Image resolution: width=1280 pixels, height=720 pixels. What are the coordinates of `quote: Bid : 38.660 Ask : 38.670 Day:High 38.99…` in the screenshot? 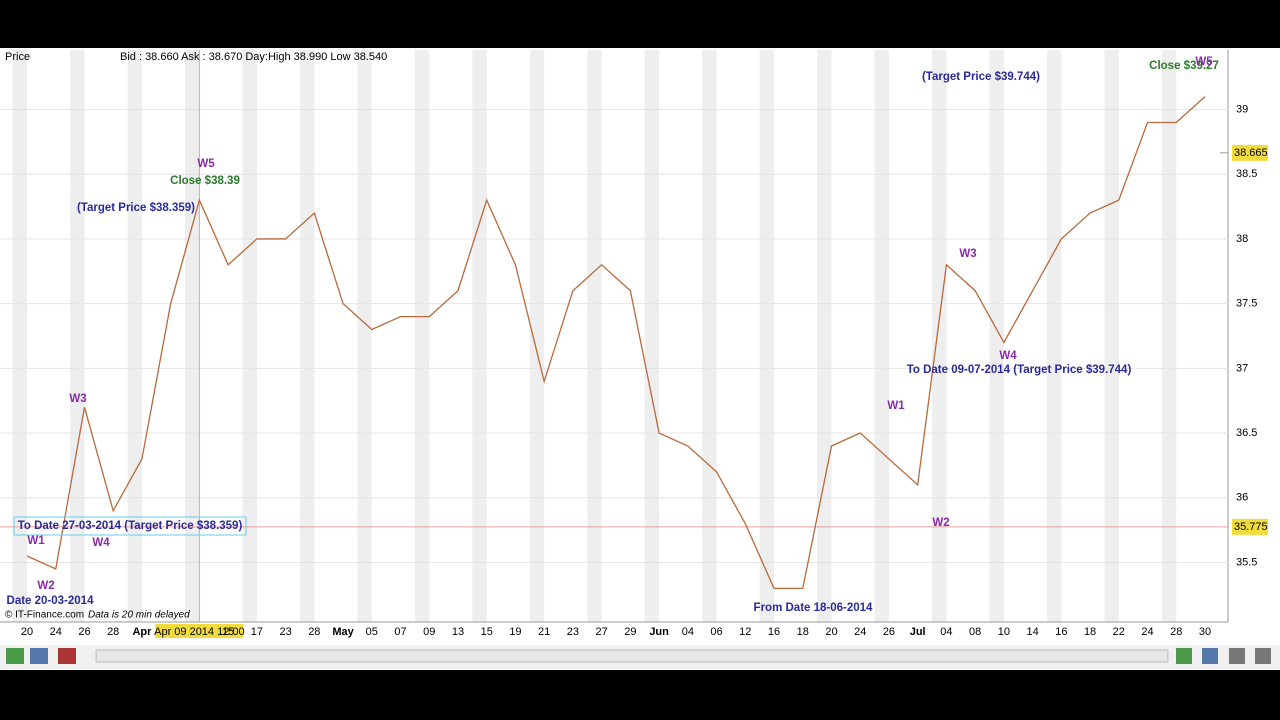 It's located at (253, 57).